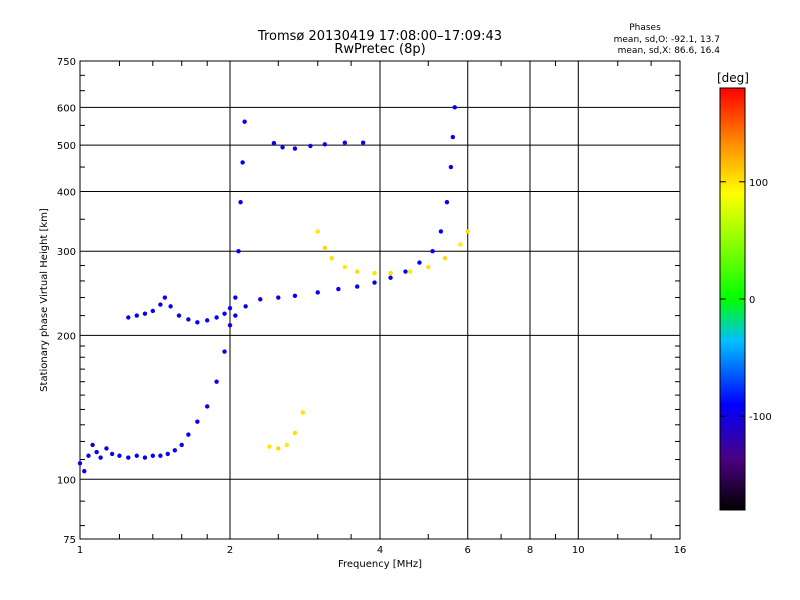 The width and height of the screenshot is (800, 600). Describe the element at coordinates (468, 550) in the screenshot. I see `x-tick-label: 6` at that location.